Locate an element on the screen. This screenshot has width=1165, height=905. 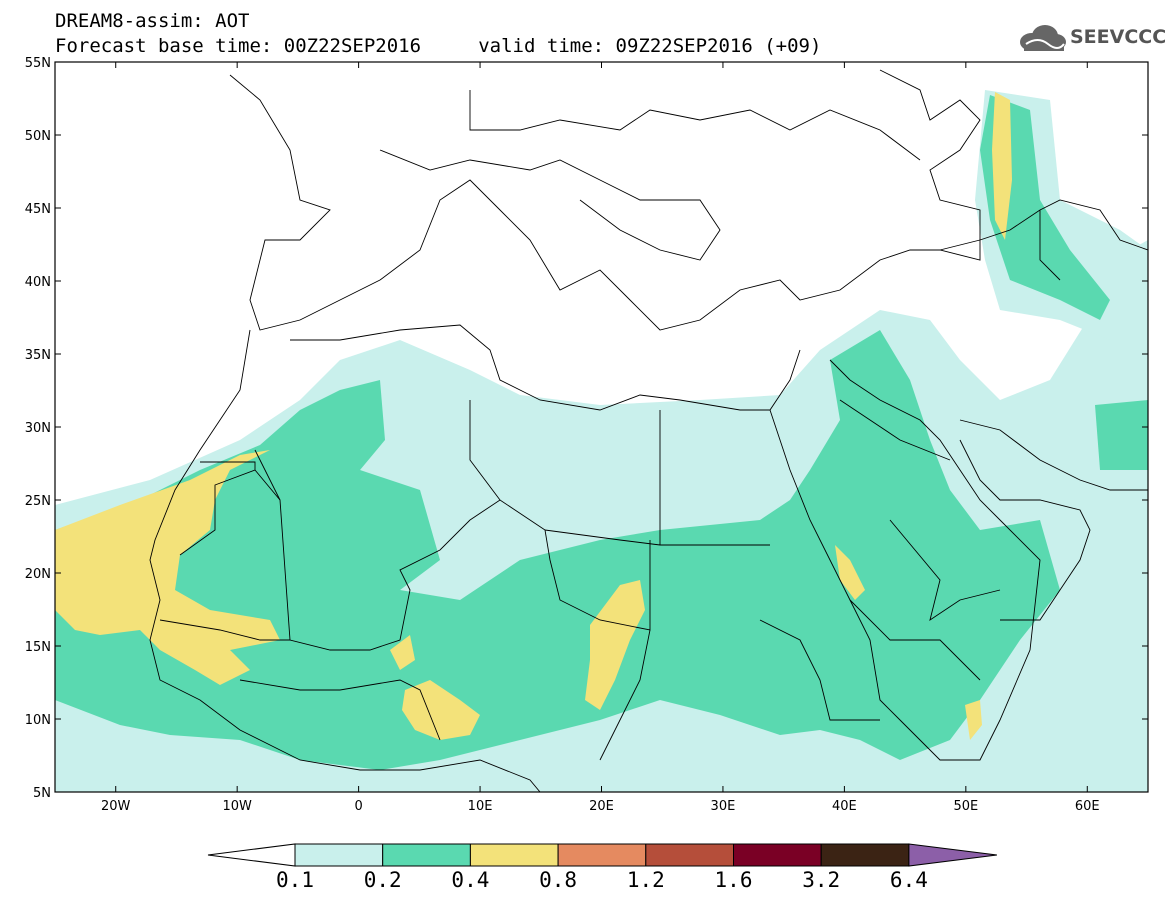
lat-tick-label: 5N is located at coordinates (42, 793).